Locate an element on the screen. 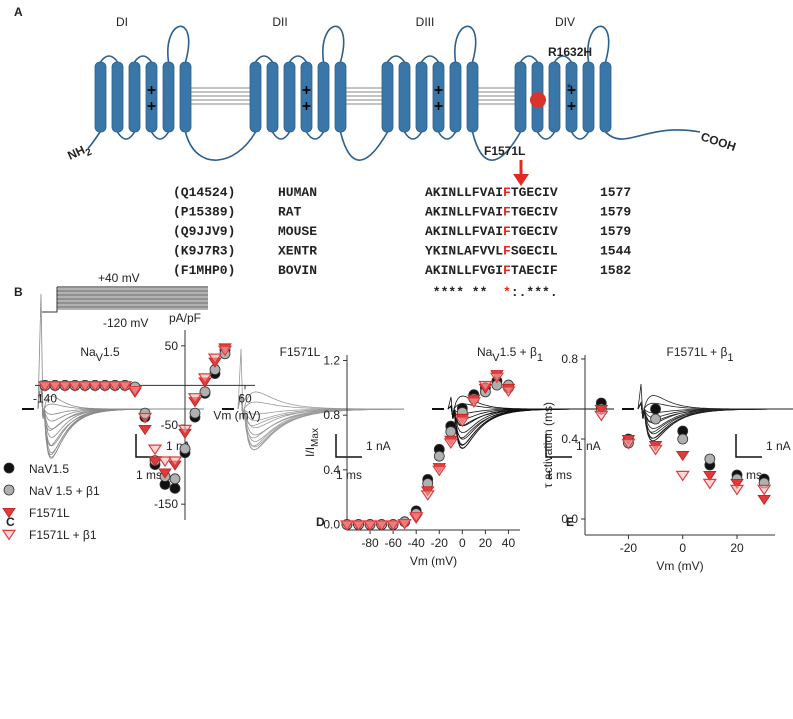 The height and width of the screenshot is (719, 793). y-tick-label: 0.0 is located at coordinates (569, 519).